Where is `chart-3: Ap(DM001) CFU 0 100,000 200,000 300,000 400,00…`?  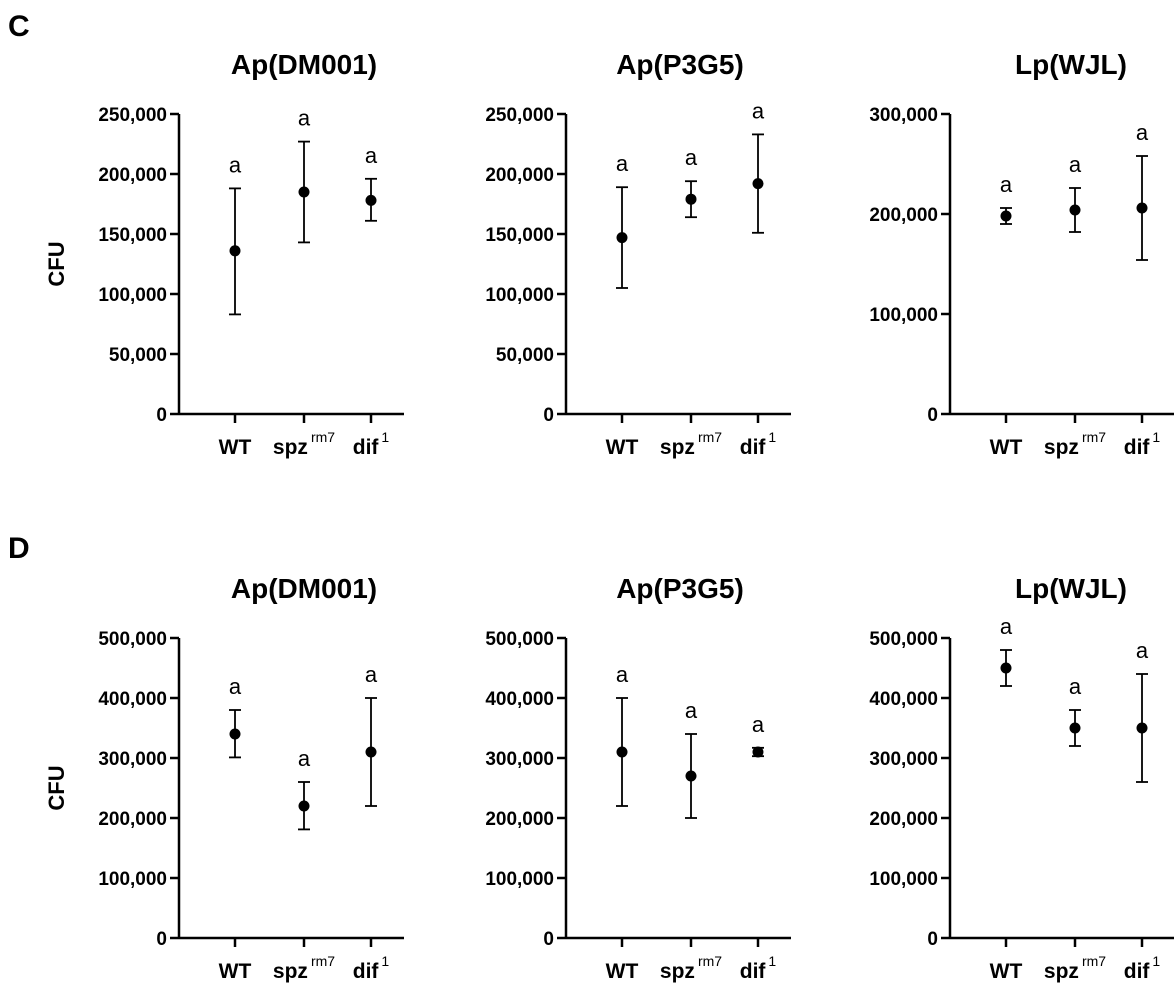 chart-3: Ap(DM001) CFU 0 100,000 200,000 300,000 400,00… is located at coordinates (224, 778).